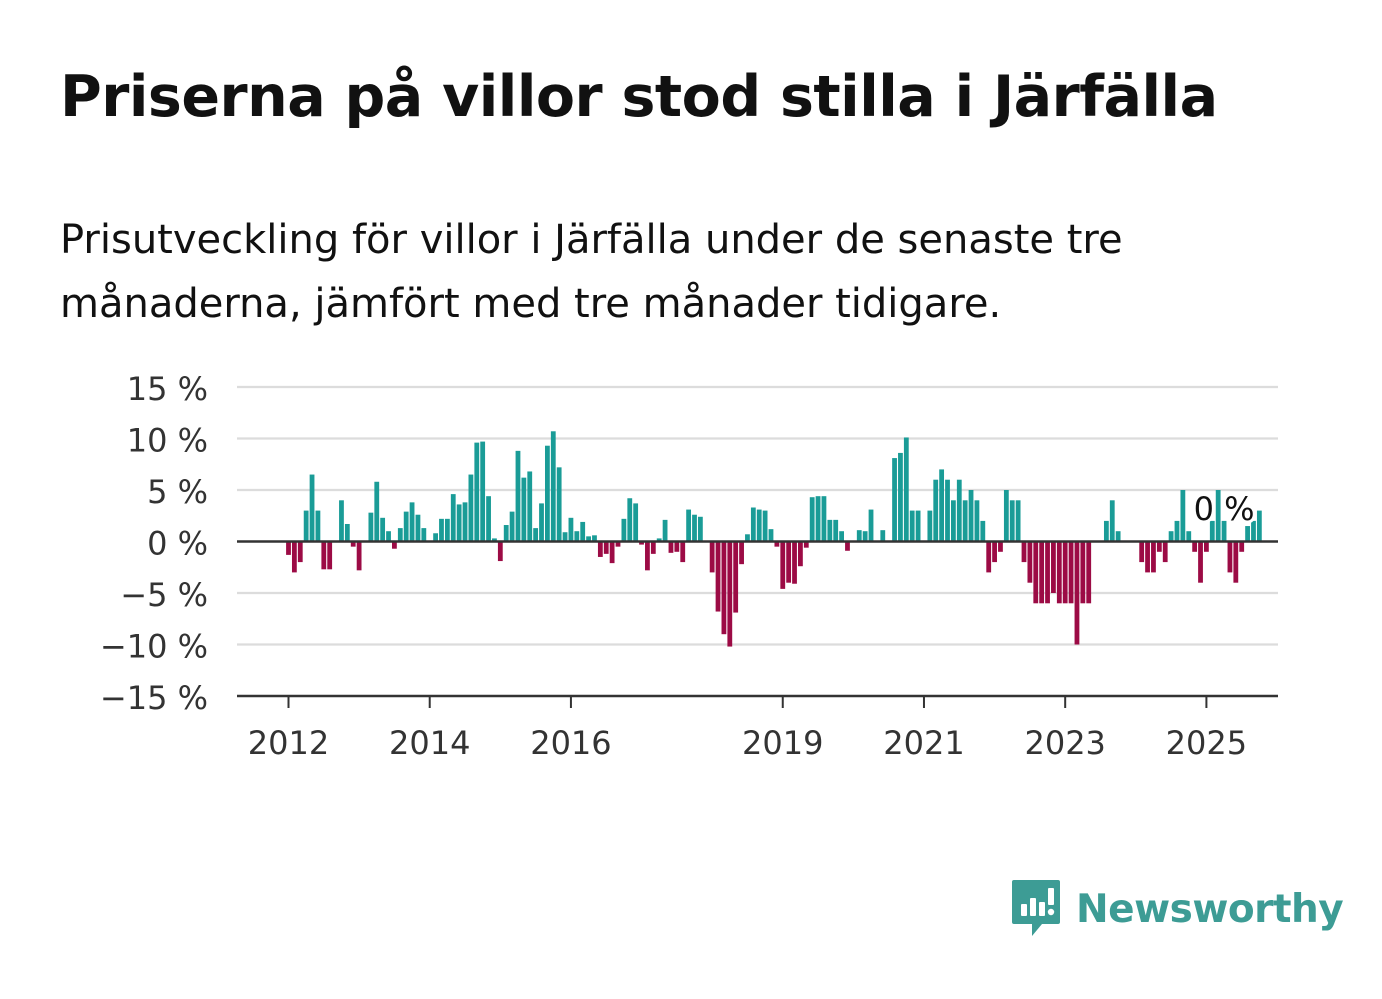 Image resolution: width=1382 pixels, height=999 pixels. I want to click on y-tick-label: −10 %, so click(154, 647).